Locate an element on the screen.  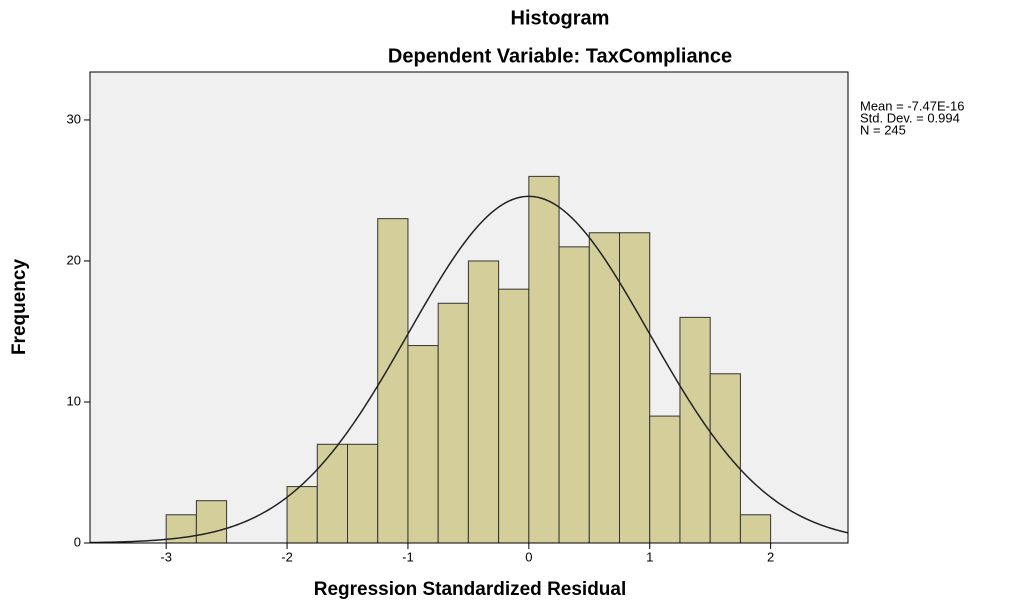
chart-subtitle: Dependent Variable: TaxCompliance is located at coordinates (560, 56).